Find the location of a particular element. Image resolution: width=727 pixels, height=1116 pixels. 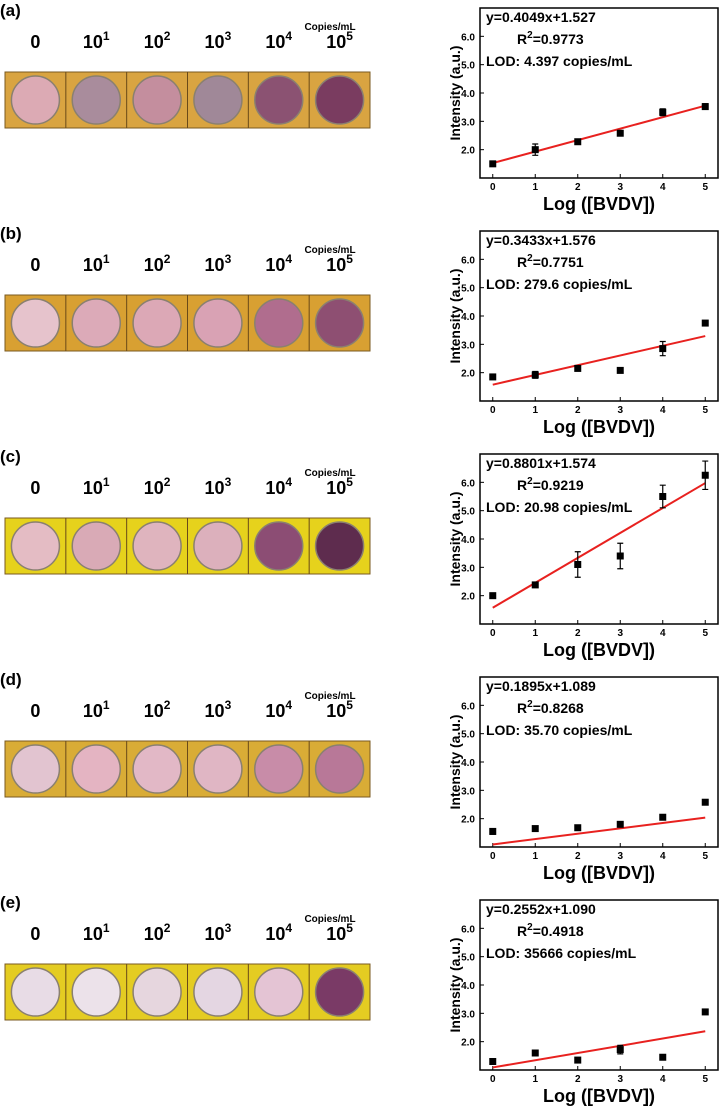

sample-label: 103 is located at coordinates (218, 486).